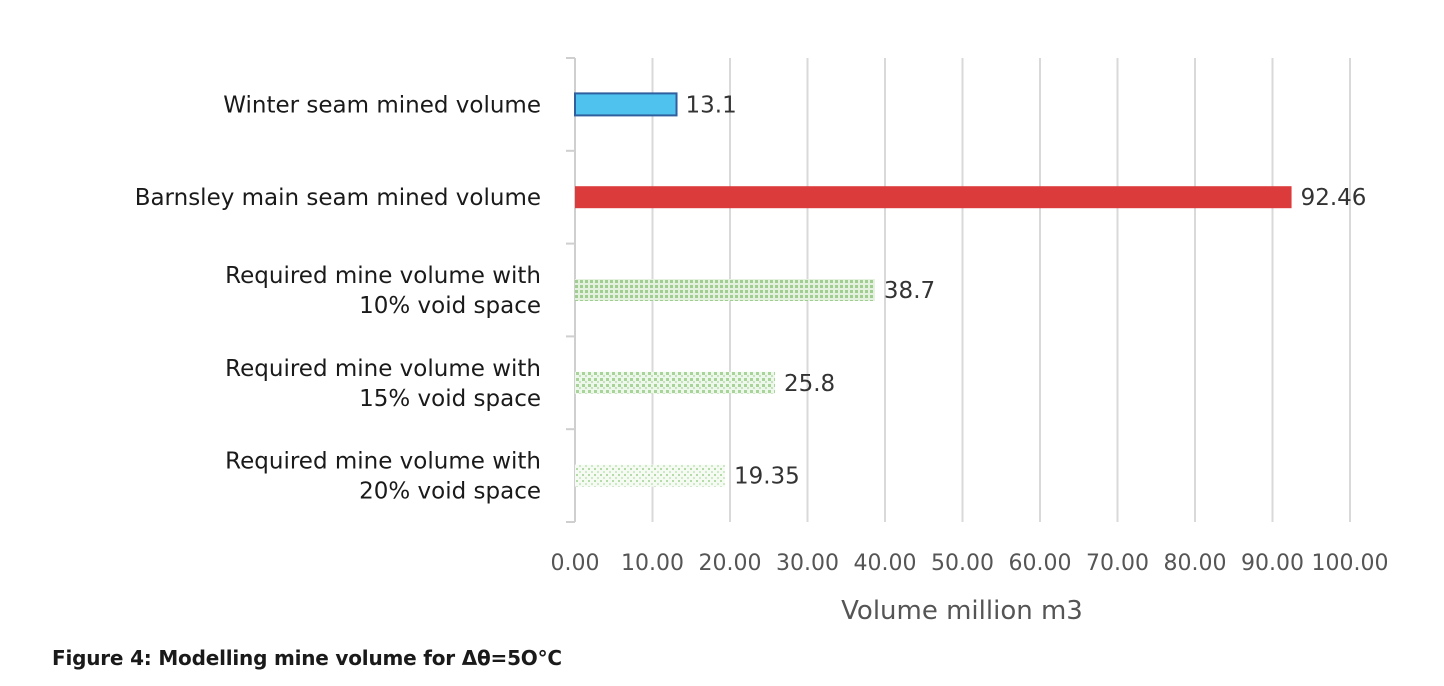  What do you see at coordinates (1272, 563) in the screenshot?
I see `x-tick-label: 90.00` at bounding box center [1272, 563].